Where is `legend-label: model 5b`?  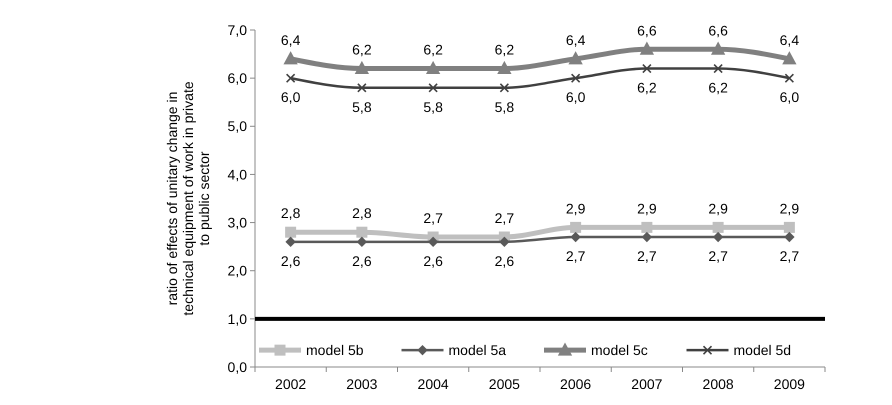
legend-label: model 5b is located at coordinates (335, 350).